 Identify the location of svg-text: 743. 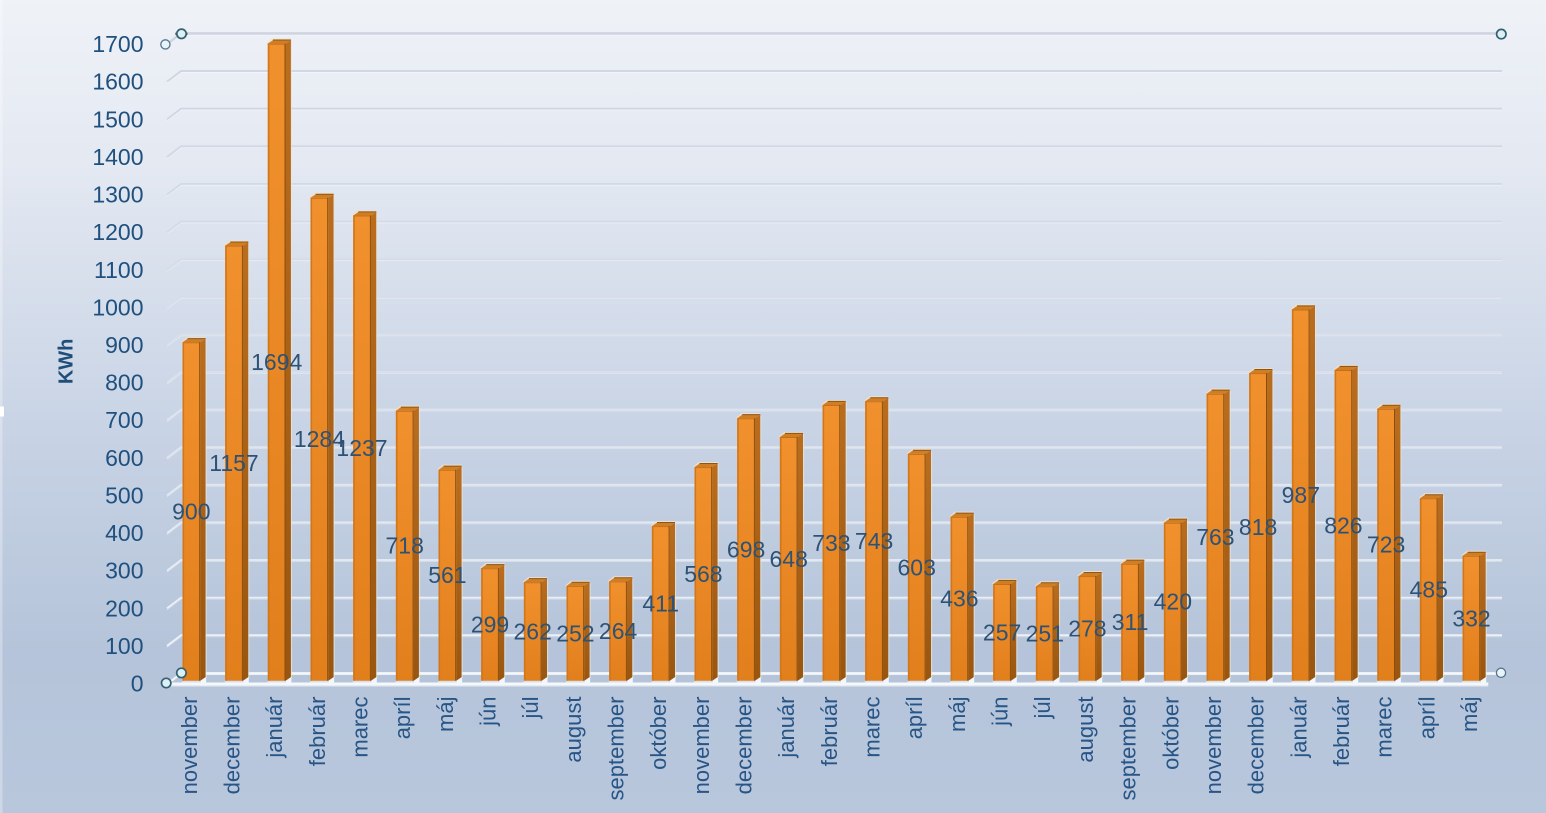
(874, 541).